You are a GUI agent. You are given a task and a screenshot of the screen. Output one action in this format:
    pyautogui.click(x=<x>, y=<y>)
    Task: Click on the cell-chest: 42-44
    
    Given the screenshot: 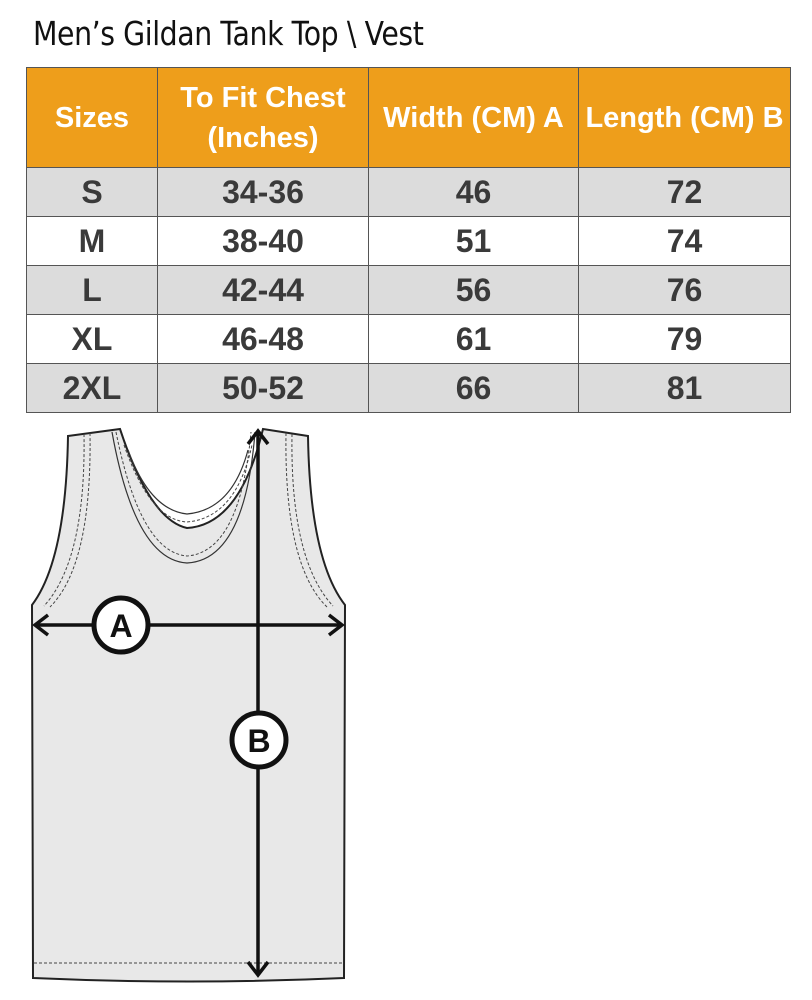 What is the action you would take?
    pyautogui.click(x=263, y=290)
    